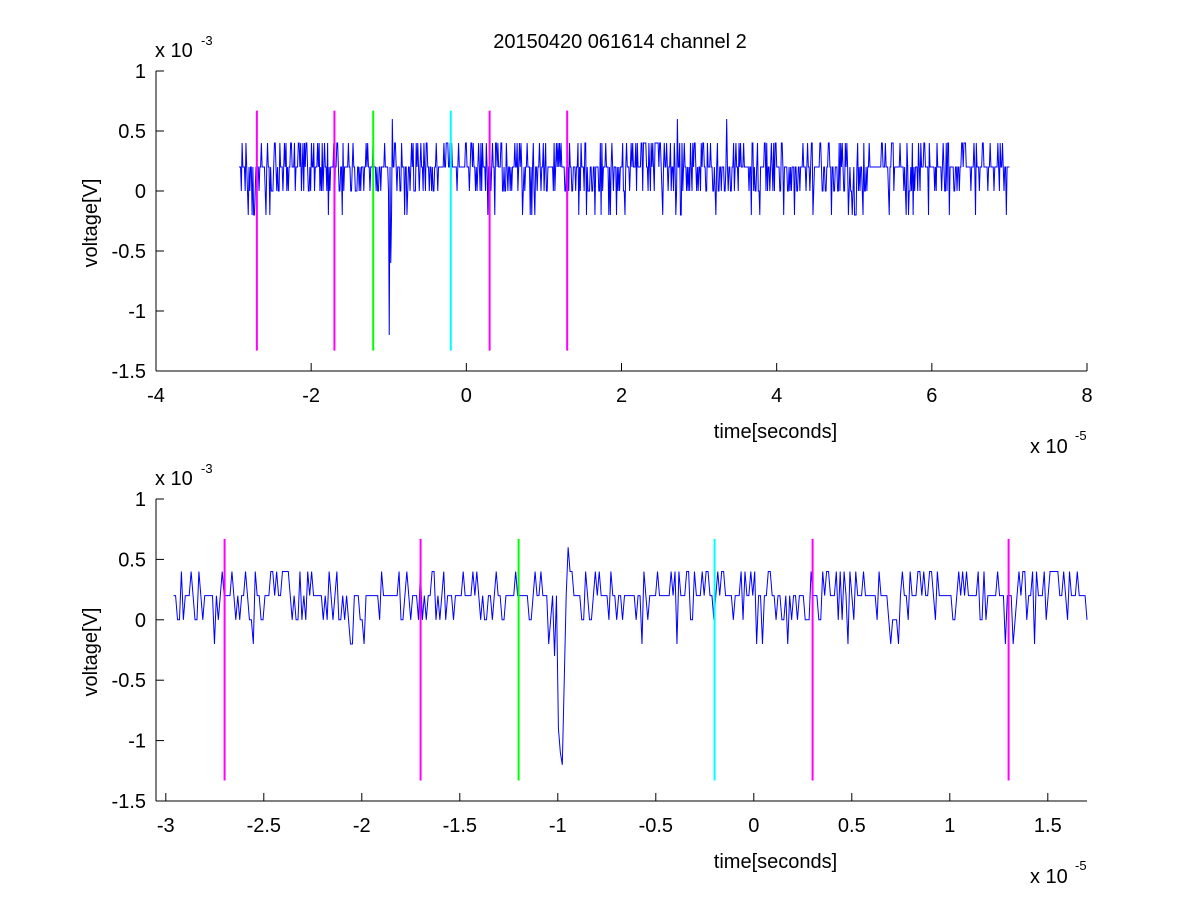 The height and width of the screenshot is (906, 1200). What do you see at coordinates (949, 826) in the screenshot?
I see `x-tick-label: 1` at bounding box center [949, 826].